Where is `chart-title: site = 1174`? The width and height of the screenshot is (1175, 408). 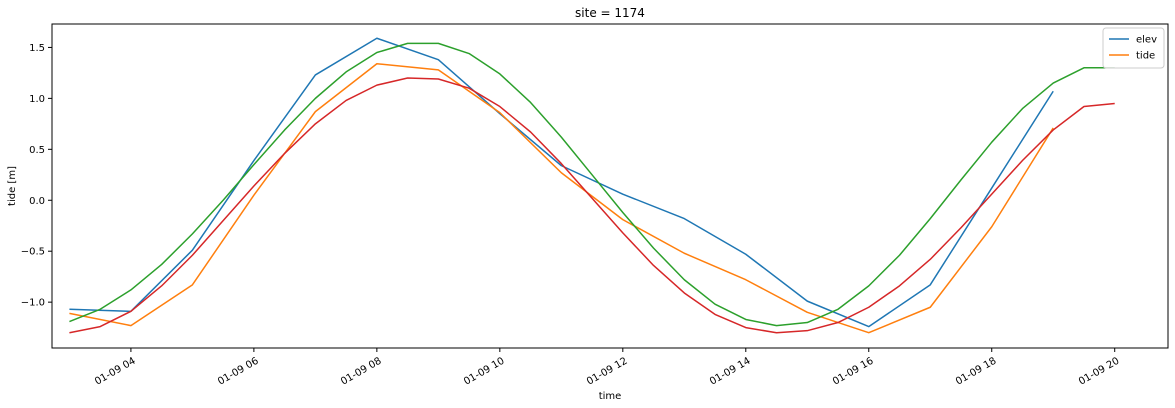 chart-title: site = 1174 is located at coordinates (610, 13).